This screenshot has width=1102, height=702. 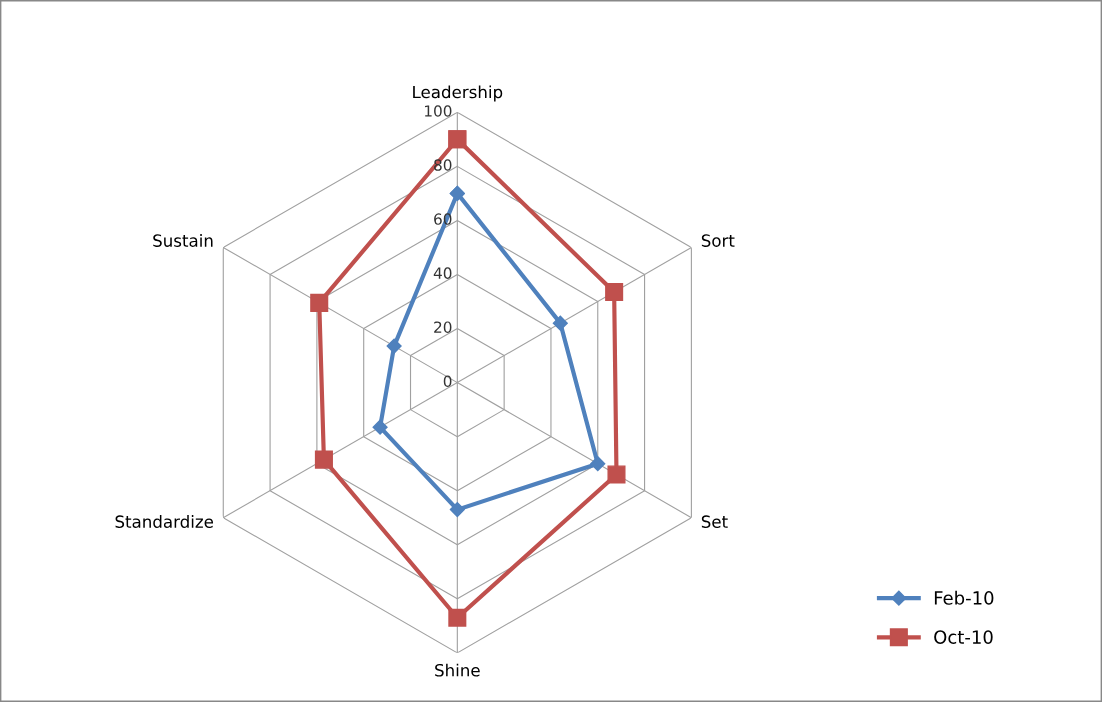 I want to click on spoke-label: Standardize, so click(x=164, y=521).